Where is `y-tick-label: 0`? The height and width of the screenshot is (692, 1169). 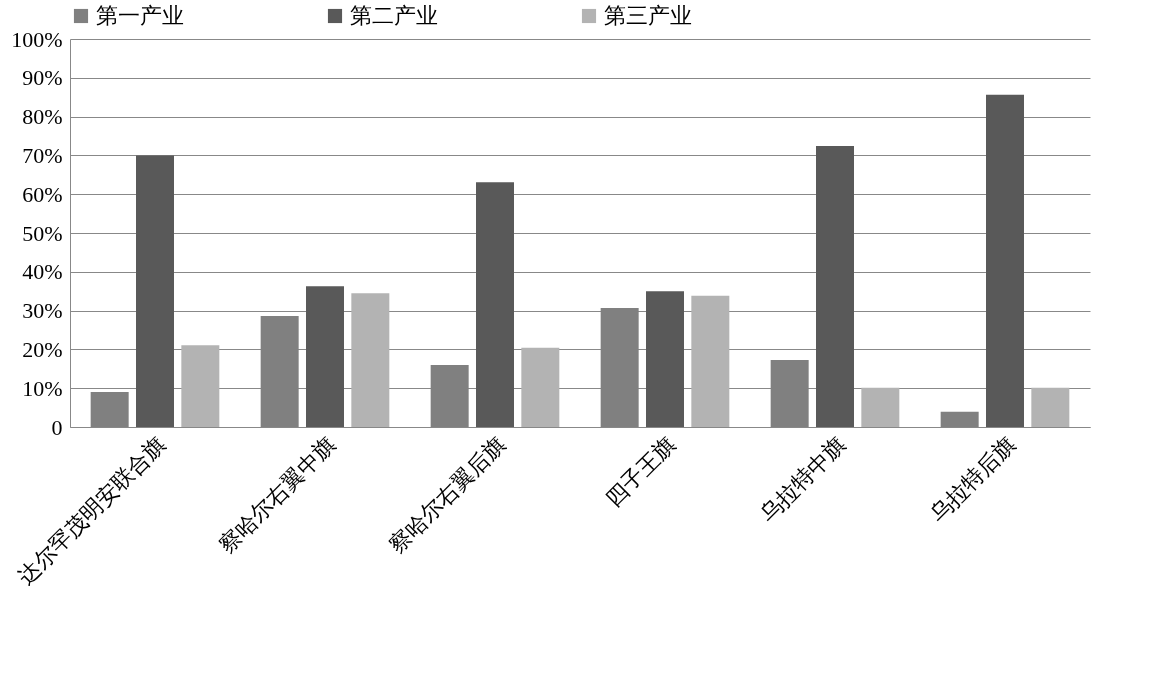 y-tick-label: 0 is located at coordinates (57, 427).